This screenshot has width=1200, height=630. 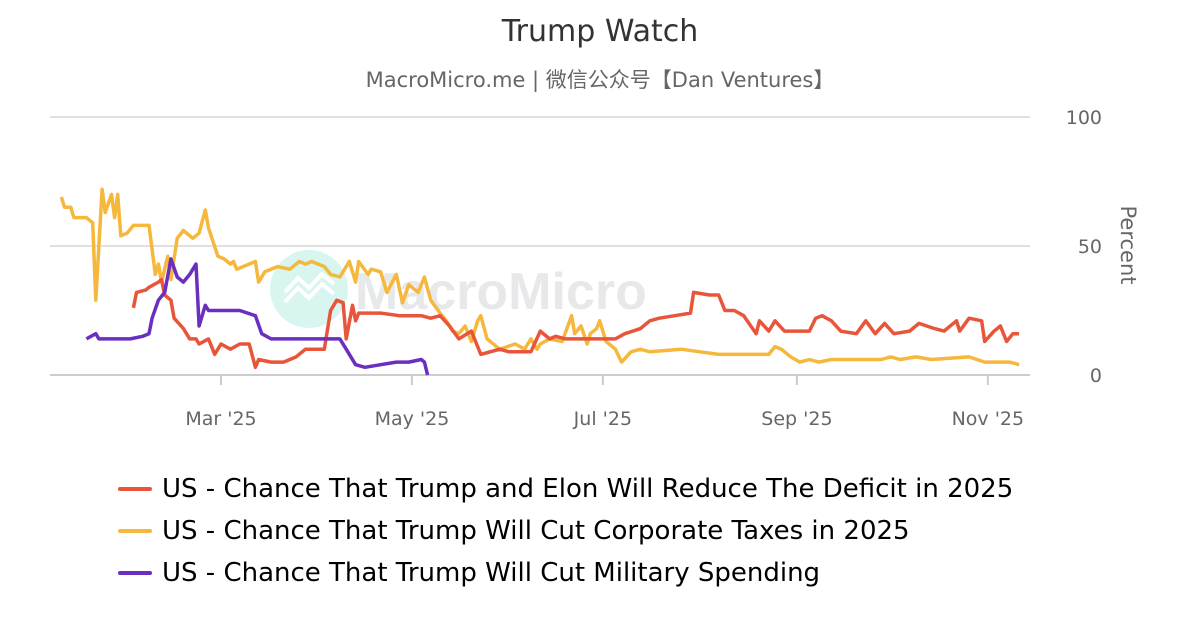 What do you see at coordinates (796, 419) in the screenshot?
I see `x-tick-label: Sep '25` at bounding box center [796, 419].